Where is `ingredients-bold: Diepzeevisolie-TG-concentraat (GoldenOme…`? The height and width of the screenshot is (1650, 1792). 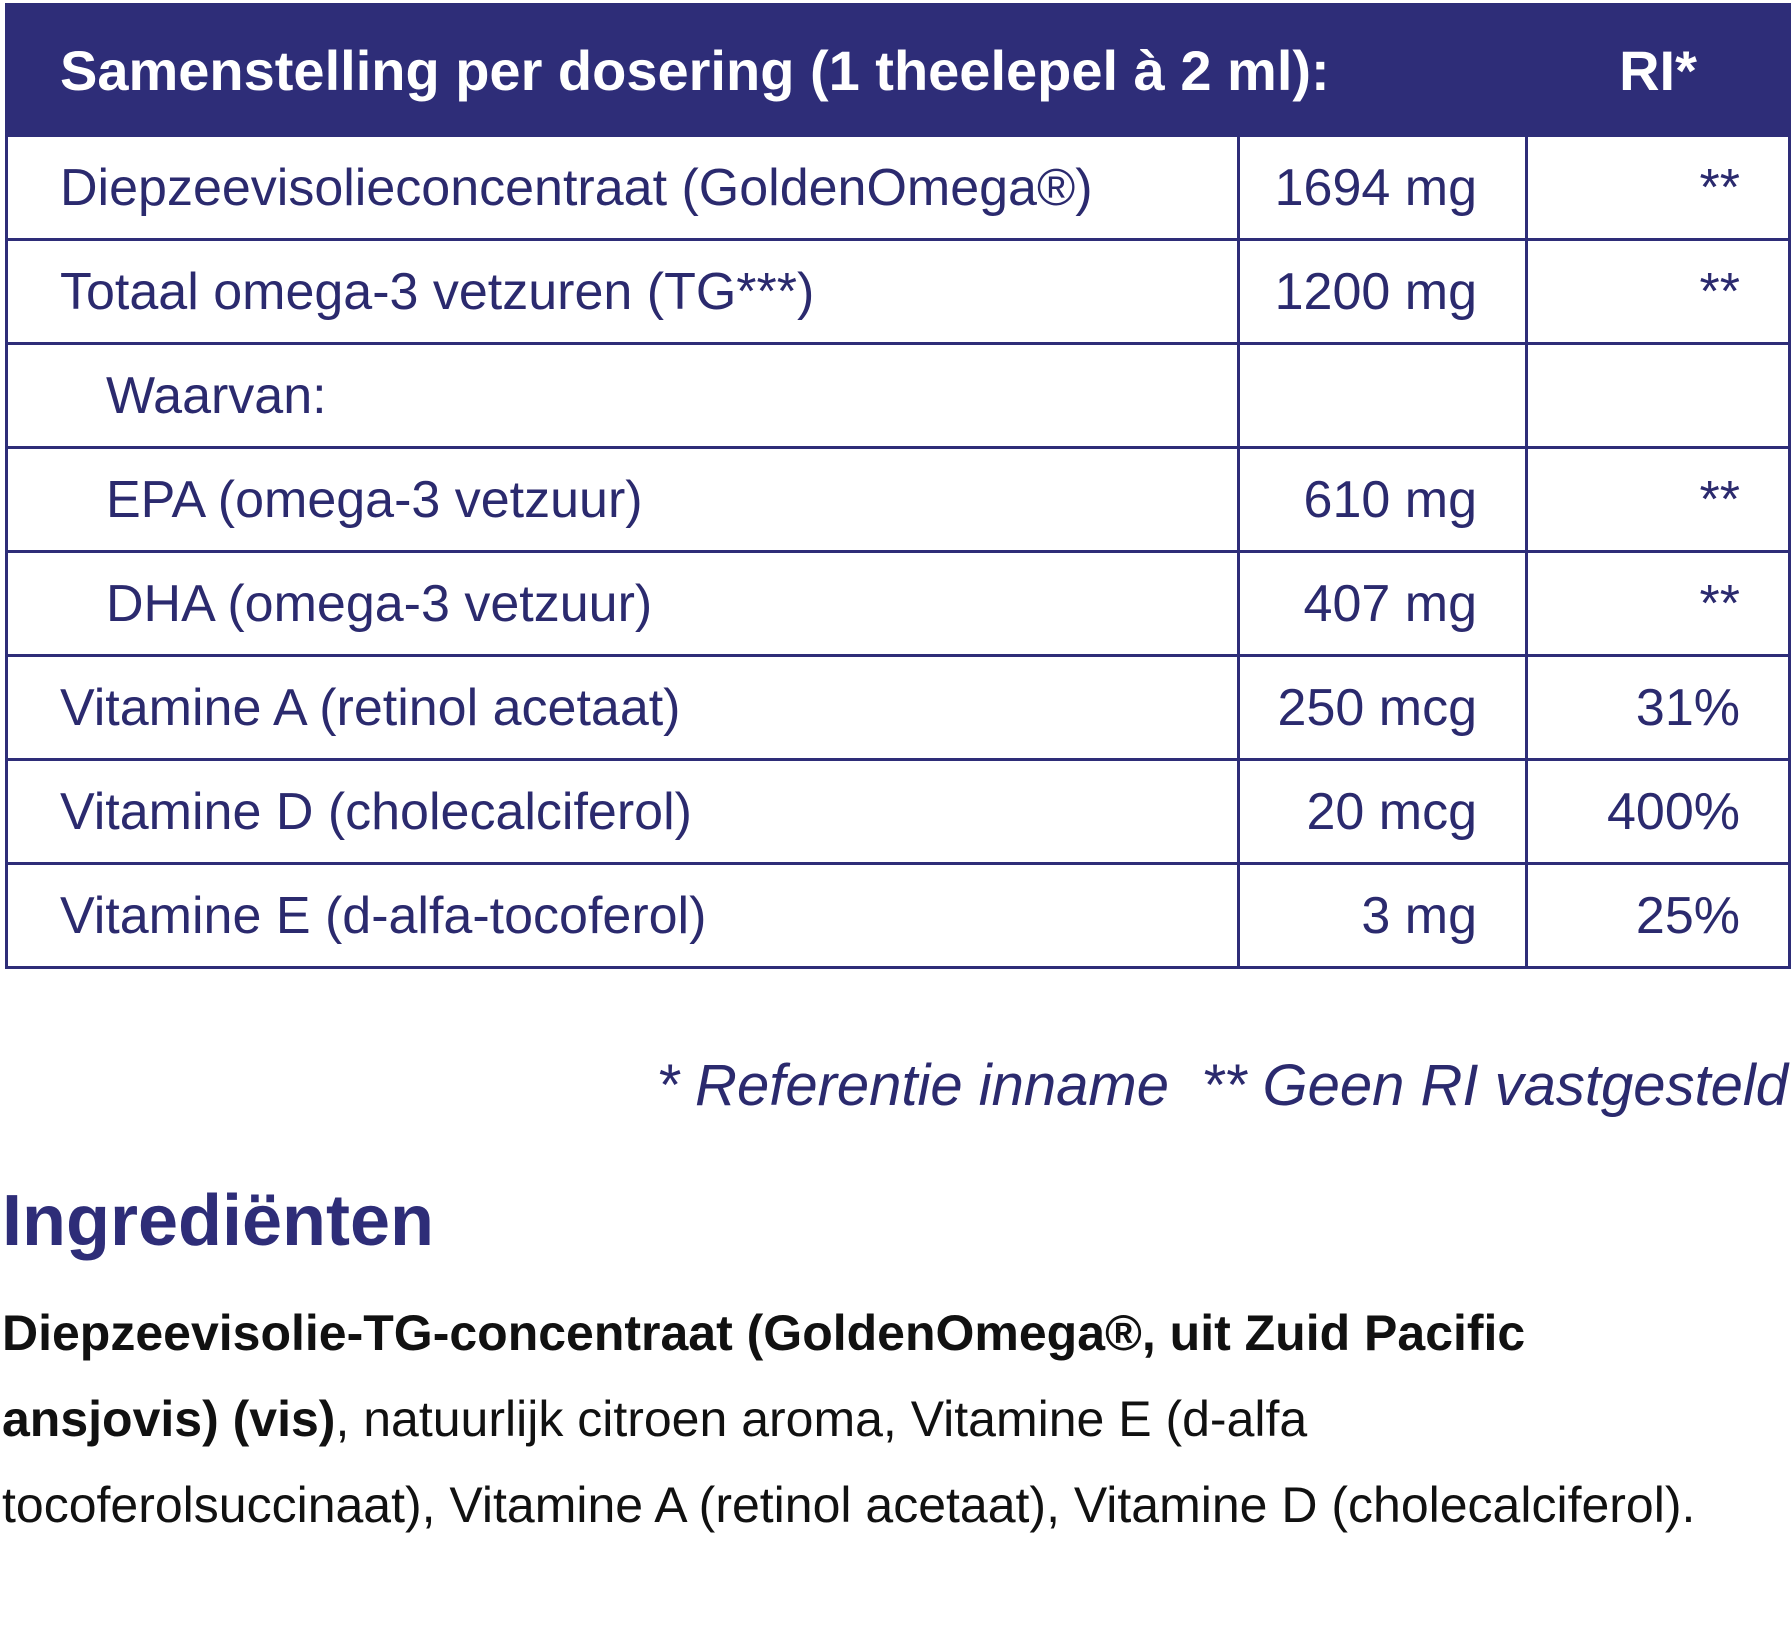
ingredients-bold: Diepzeevisolie-TG-concentraat (GoldenOme… is located at coordinates (764, 1376).